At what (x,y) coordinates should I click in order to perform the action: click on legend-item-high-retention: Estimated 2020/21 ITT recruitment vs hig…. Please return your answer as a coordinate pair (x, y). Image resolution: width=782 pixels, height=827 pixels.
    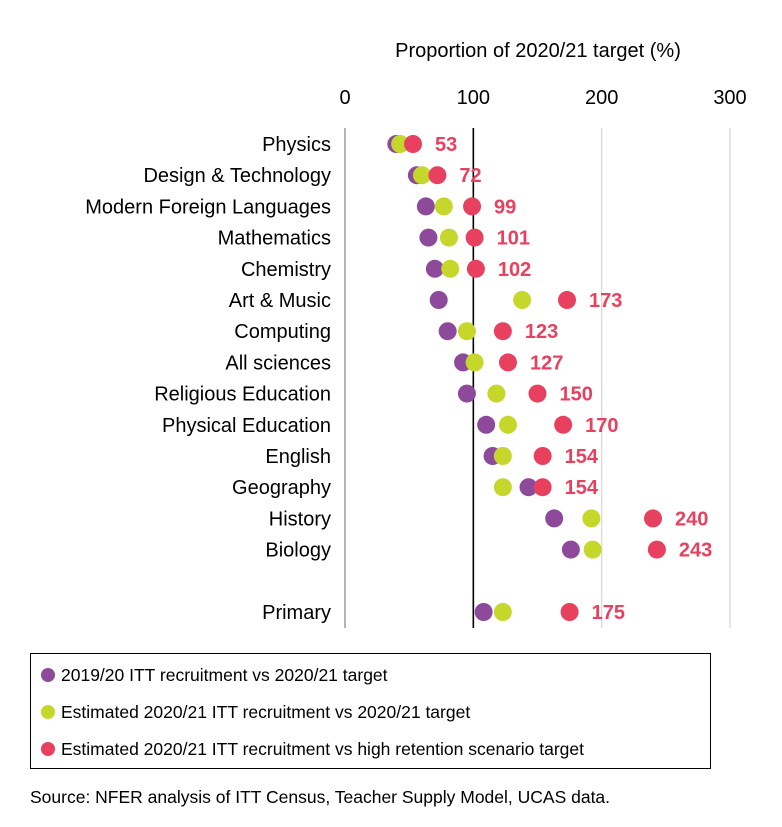
    Looking at the image, I should click on (312, 749).